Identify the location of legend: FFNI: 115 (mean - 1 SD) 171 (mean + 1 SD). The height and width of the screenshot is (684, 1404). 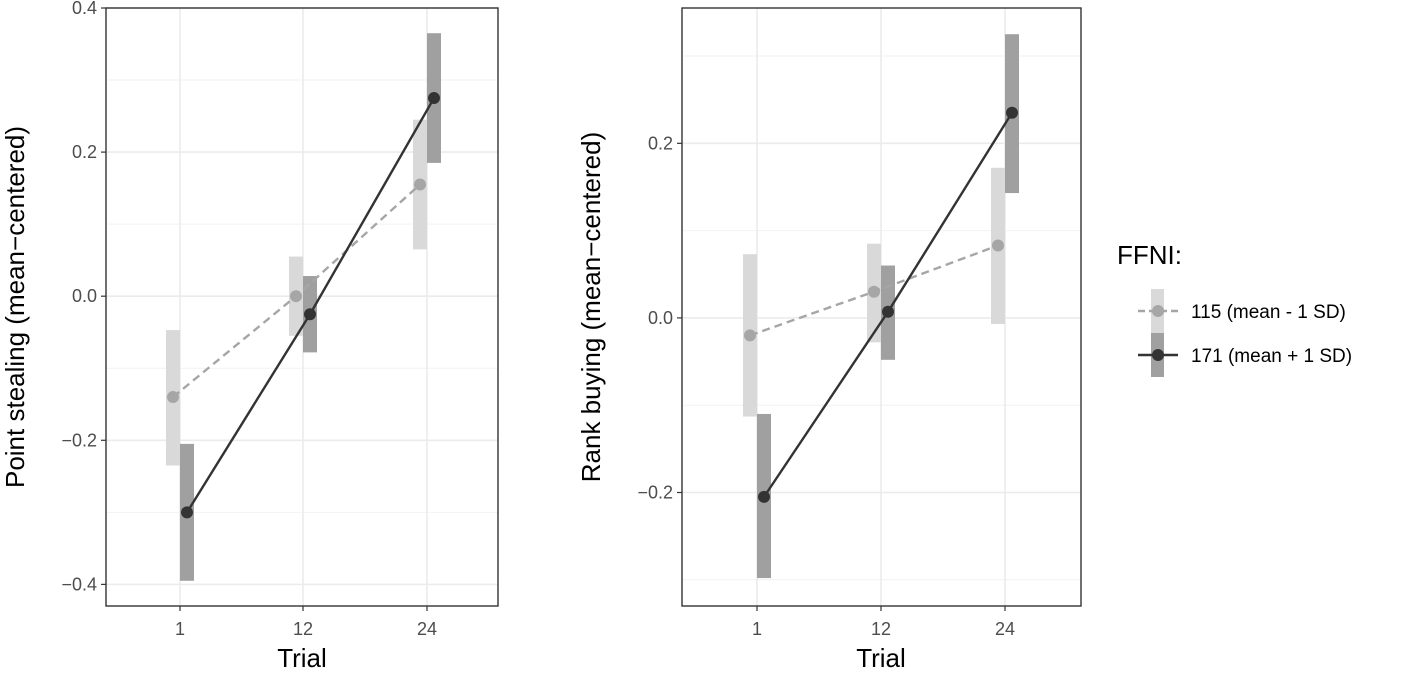
(1234, 308).